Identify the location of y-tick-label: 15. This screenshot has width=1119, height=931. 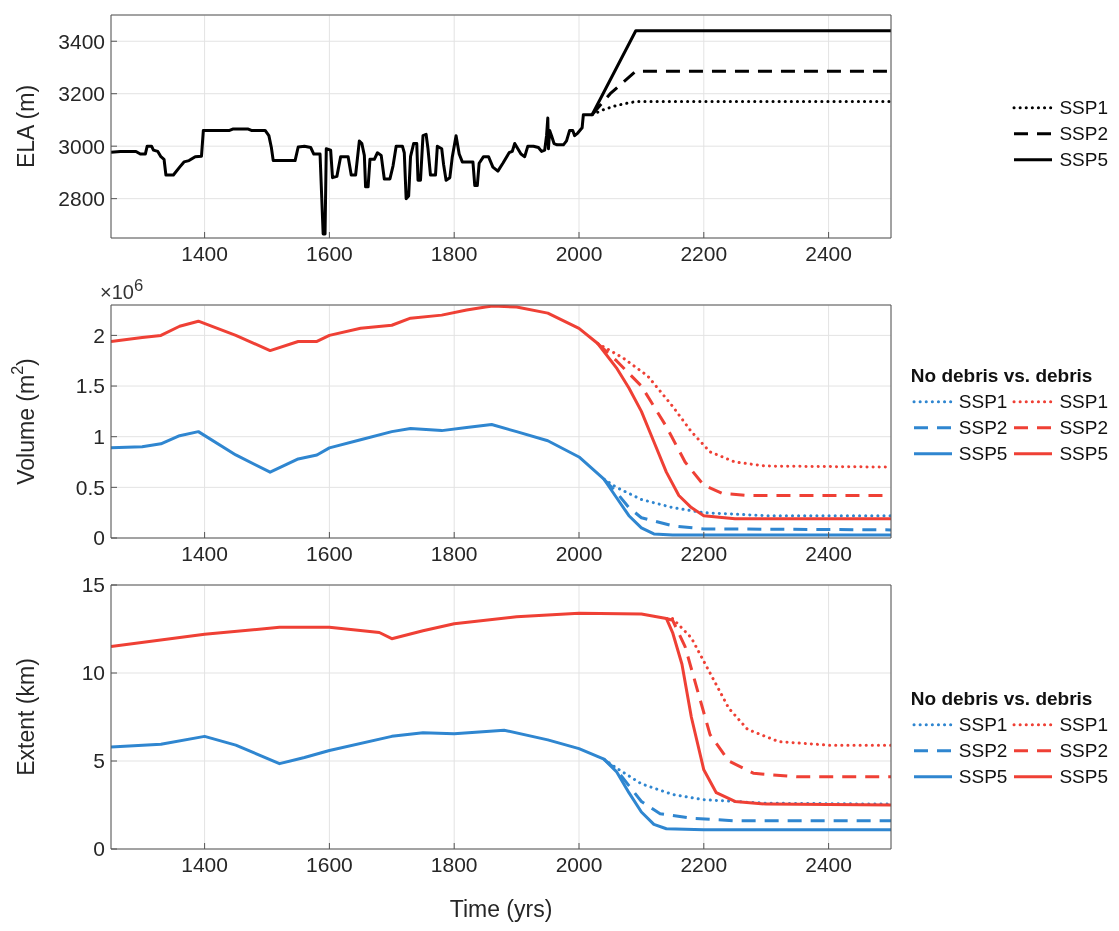
(93, 585).